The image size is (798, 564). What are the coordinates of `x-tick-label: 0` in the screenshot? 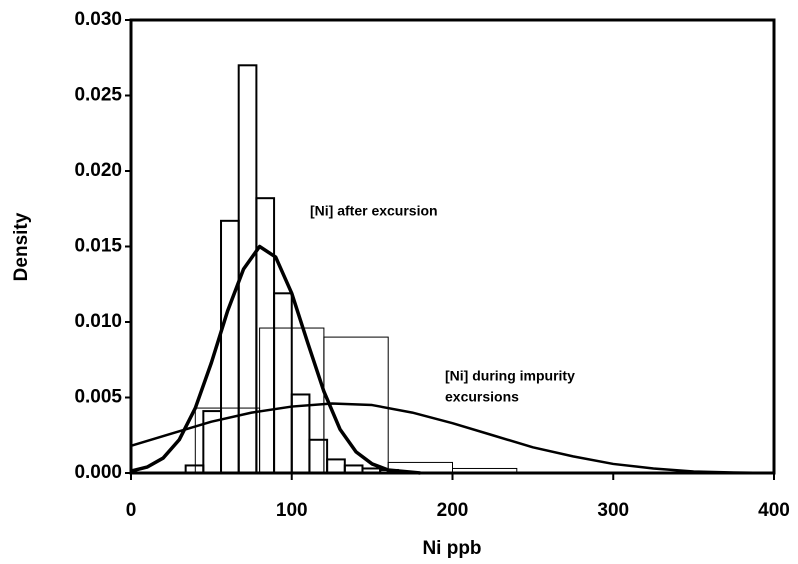 It's located at (131, 510).